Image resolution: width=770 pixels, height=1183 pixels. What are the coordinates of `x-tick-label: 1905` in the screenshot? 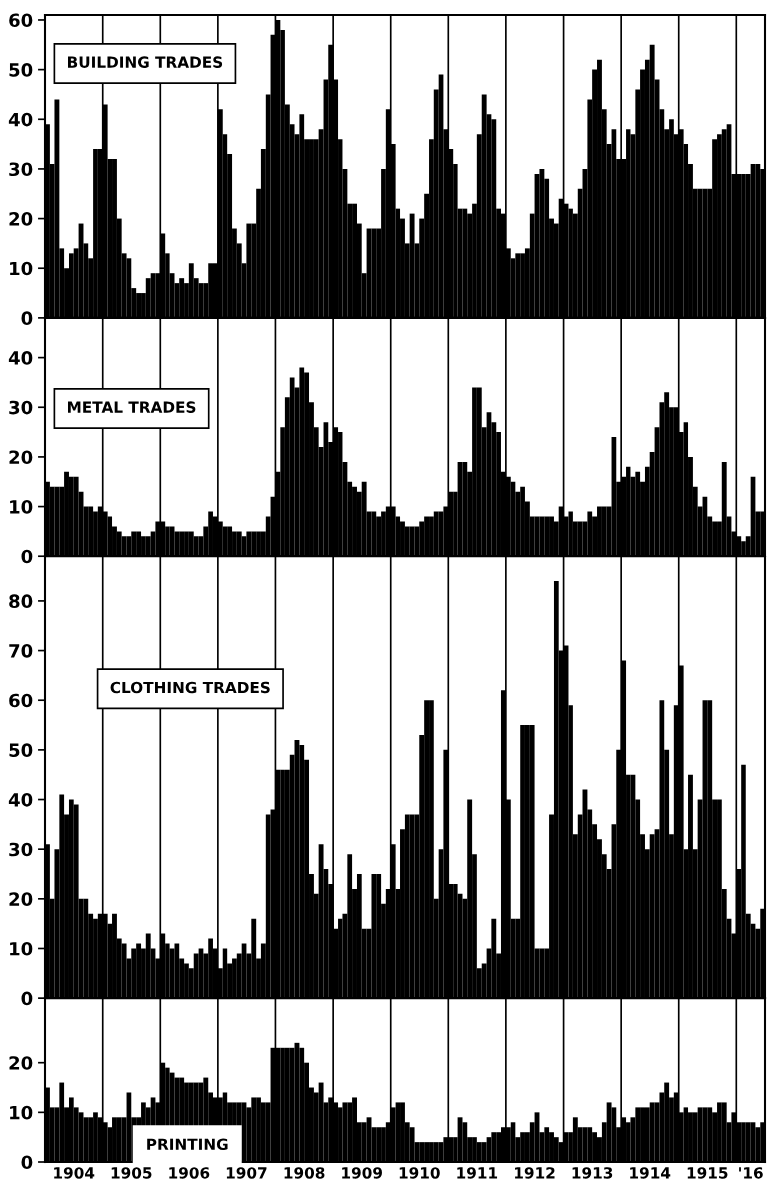 It's located at (131, 1173).